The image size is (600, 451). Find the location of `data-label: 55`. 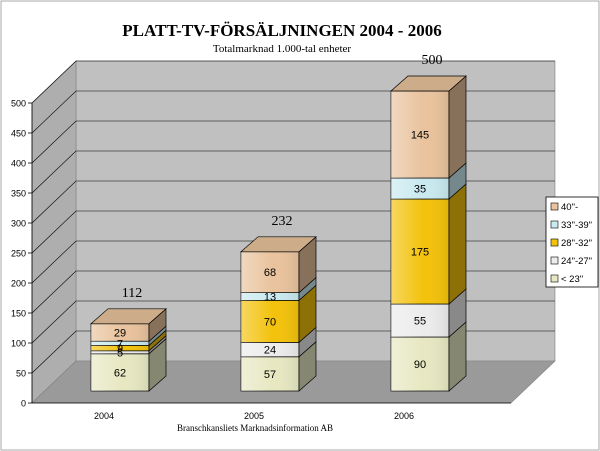

data-label: 55 is located at coordinates (420, 322).